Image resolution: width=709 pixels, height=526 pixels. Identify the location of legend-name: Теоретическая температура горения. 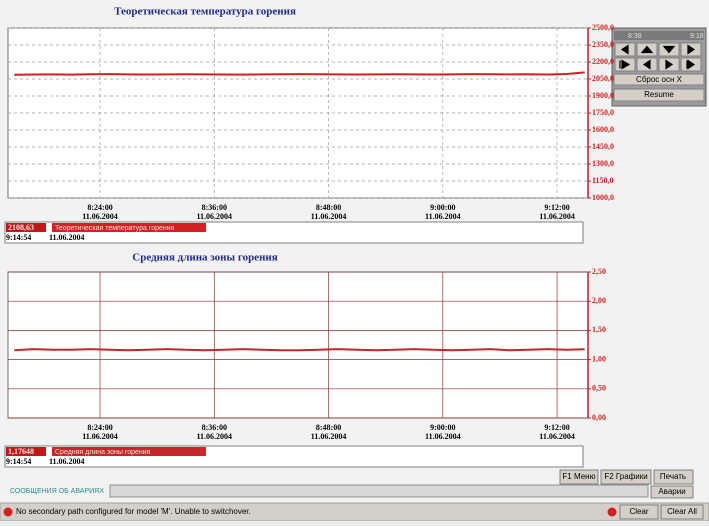
(115, 228).